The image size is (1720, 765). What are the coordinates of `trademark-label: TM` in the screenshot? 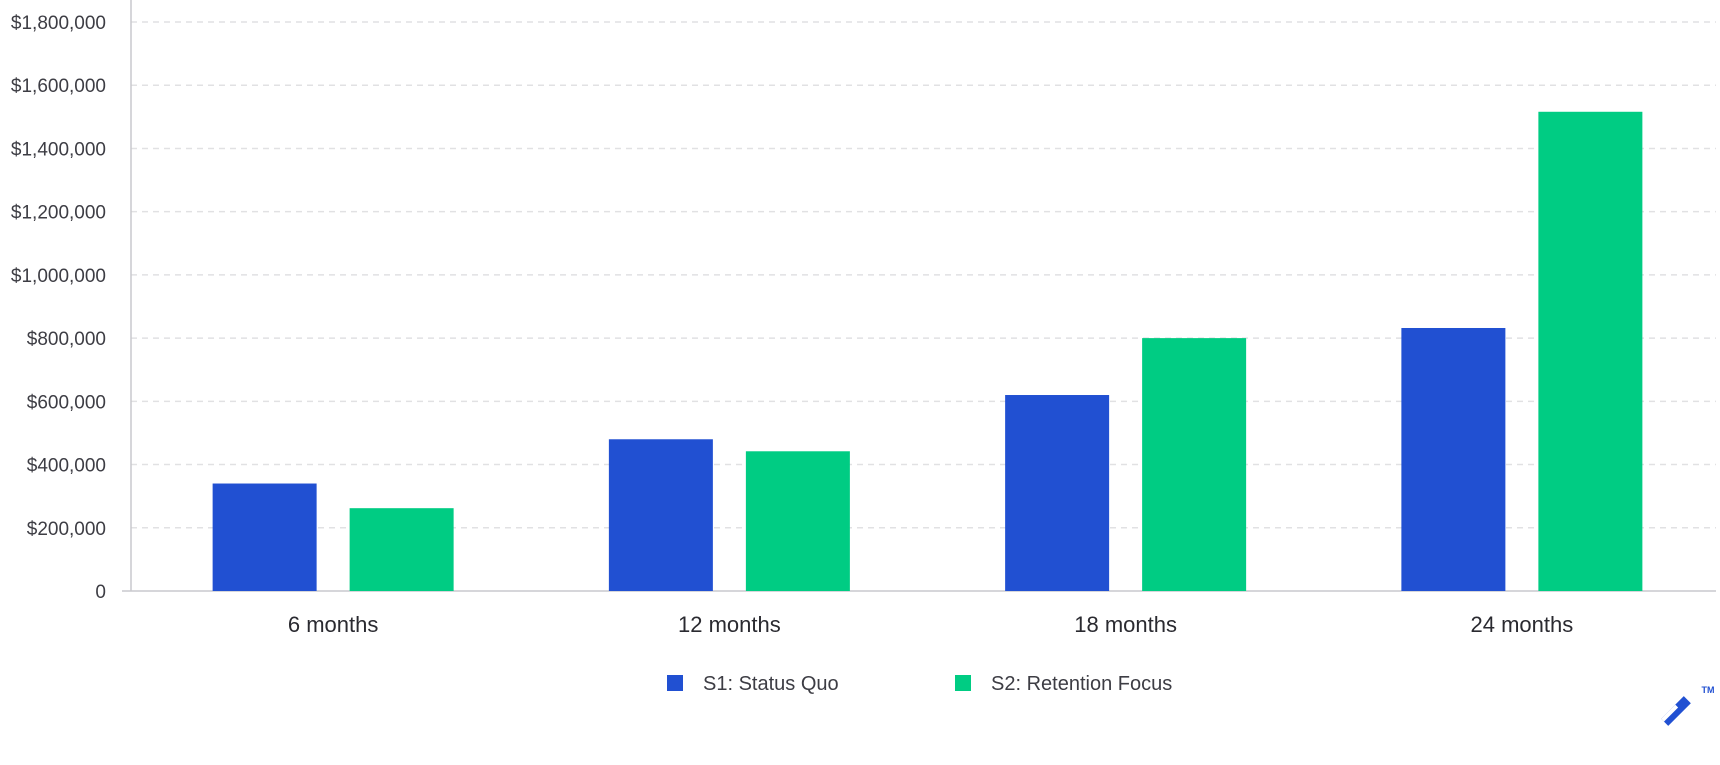 It's located at (1708, 690).